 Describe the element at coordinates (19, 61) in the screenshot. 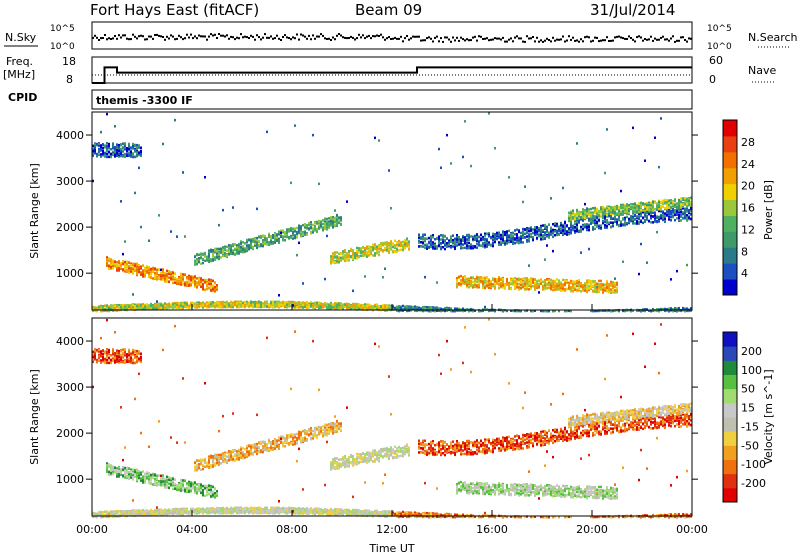

I see `freq-label: Freq.` at that location.